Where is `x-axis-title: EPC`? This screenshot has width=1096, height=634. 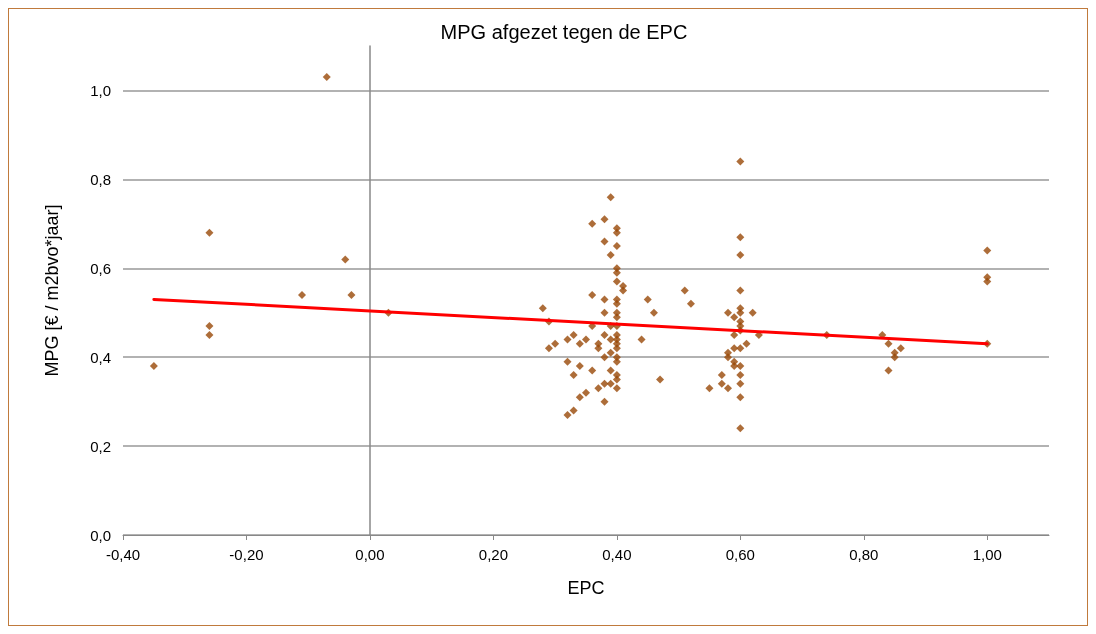
x-axis-title: EPC is located at coordinates (586, 588).